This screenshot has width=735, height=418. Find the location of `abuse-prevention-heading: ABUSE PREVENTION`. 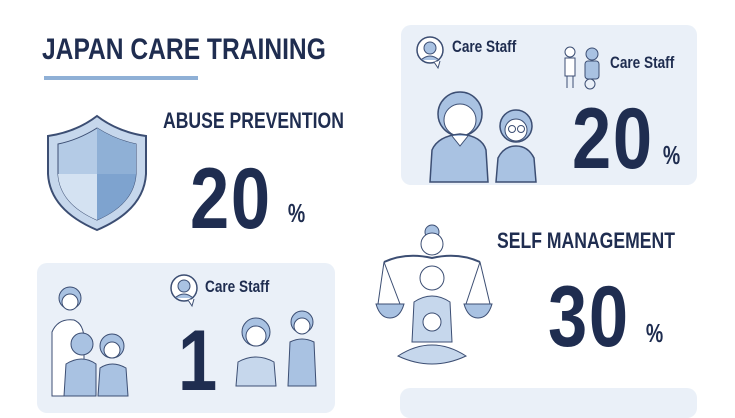

abuse-prevention-heading: ABUSE PREVENTION is located at coordinates (253, 120).